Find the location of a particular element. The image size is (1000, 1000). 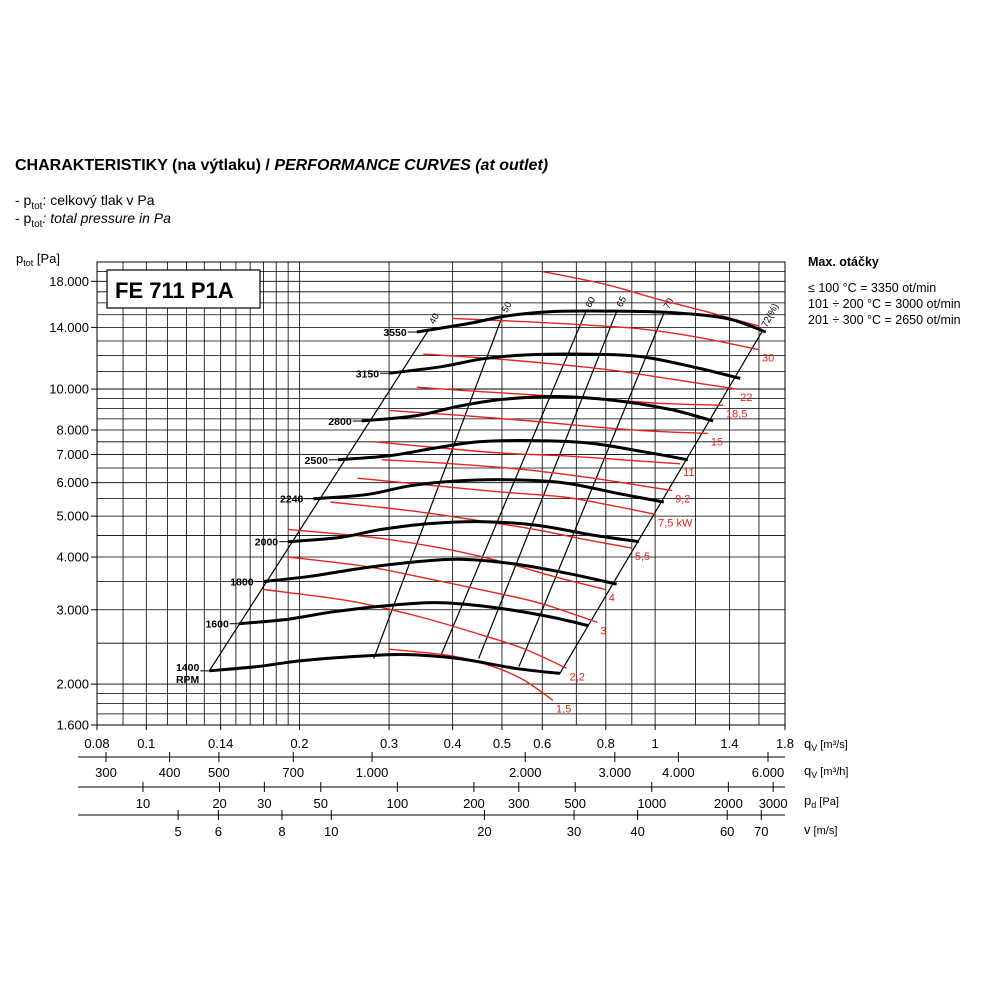

x-tick-label: 1000 is located at coordinates (651, 803).